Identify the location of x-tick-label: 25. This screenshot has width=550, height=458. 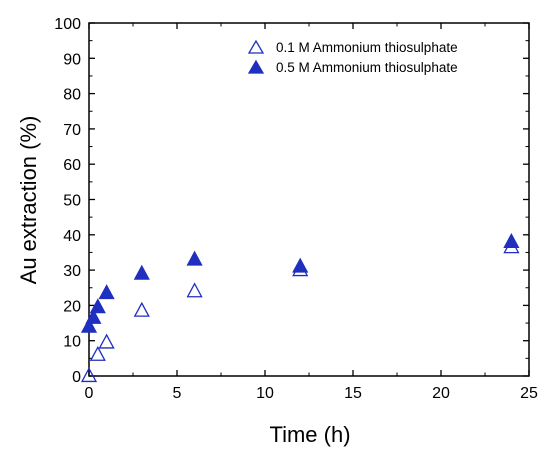
(529, 393).